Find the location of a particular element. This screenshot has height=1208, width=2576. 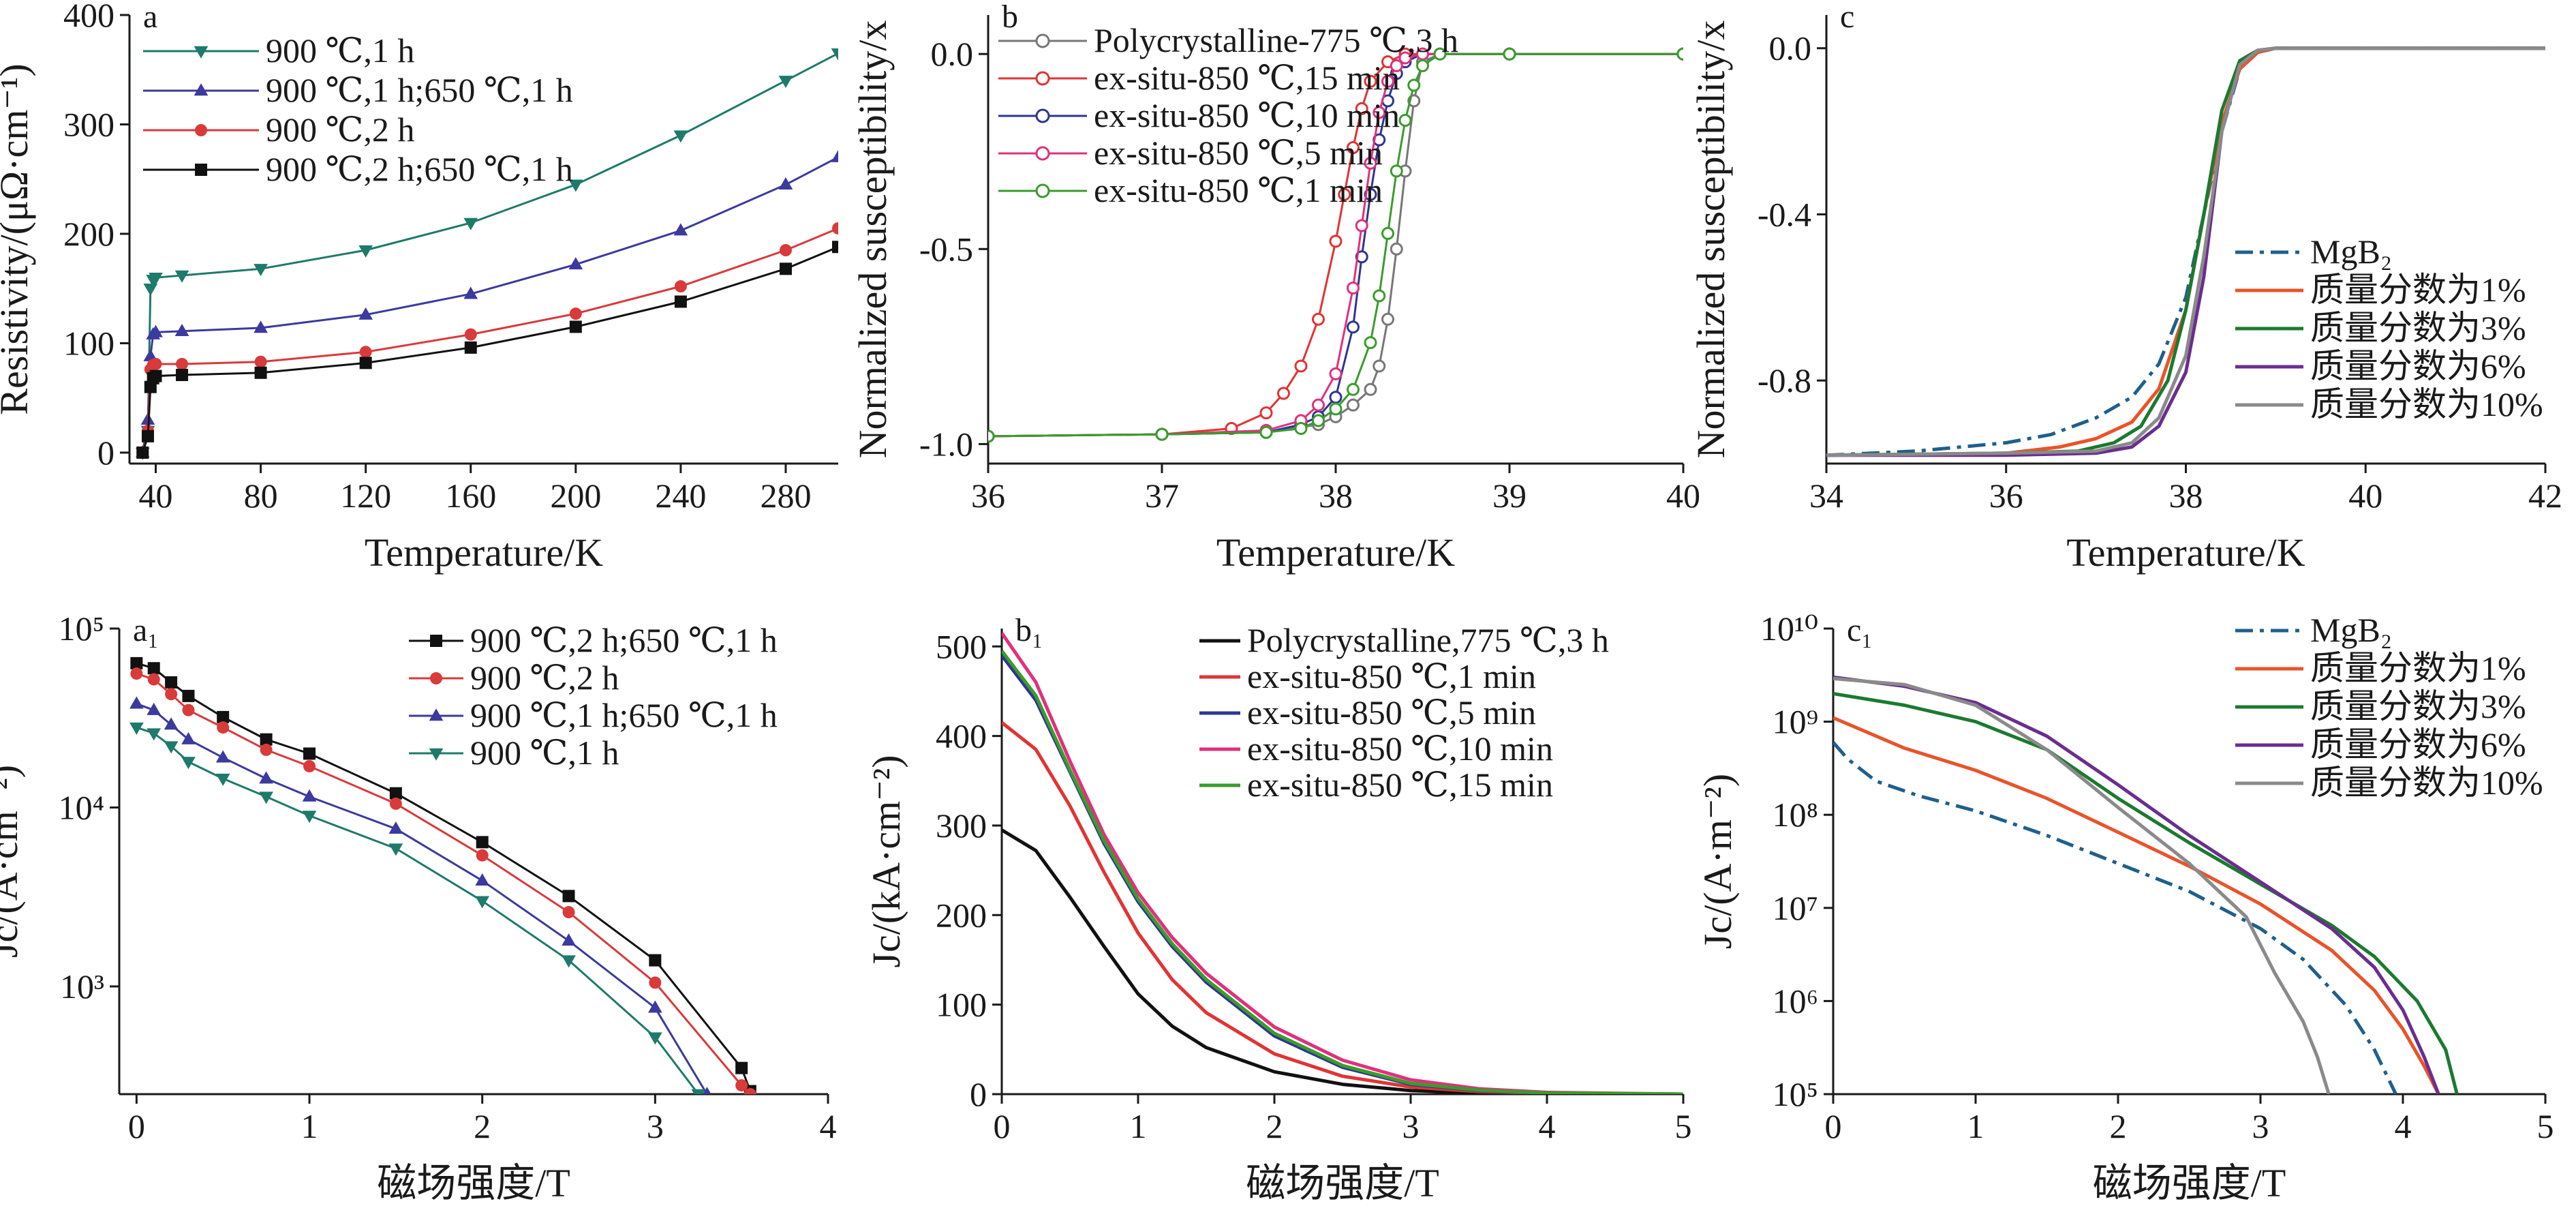

y-tick-label: 500 is located at coordinates (961, 646).